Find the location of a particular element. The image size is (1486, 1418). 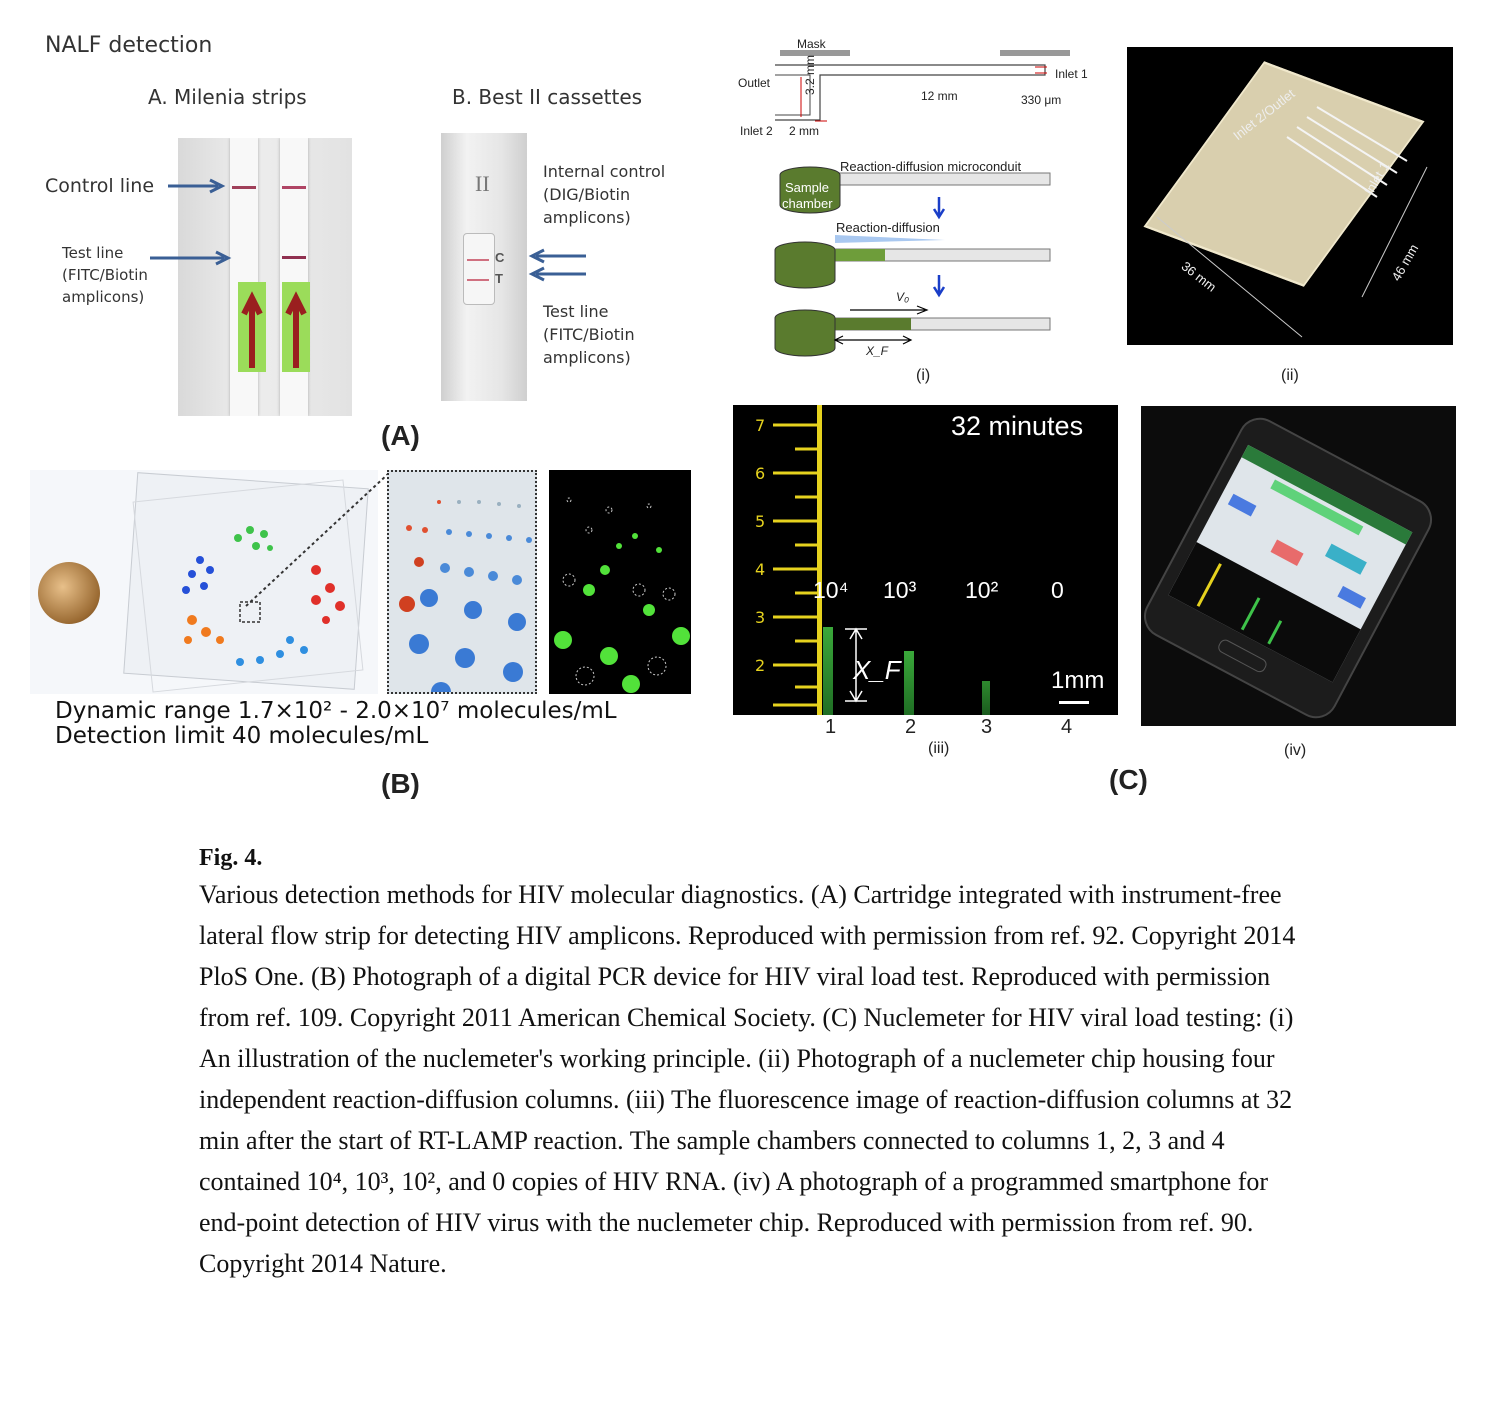

ruler-graphic: 7 6 5 4 3 2 is located at coordinates (778, 560).